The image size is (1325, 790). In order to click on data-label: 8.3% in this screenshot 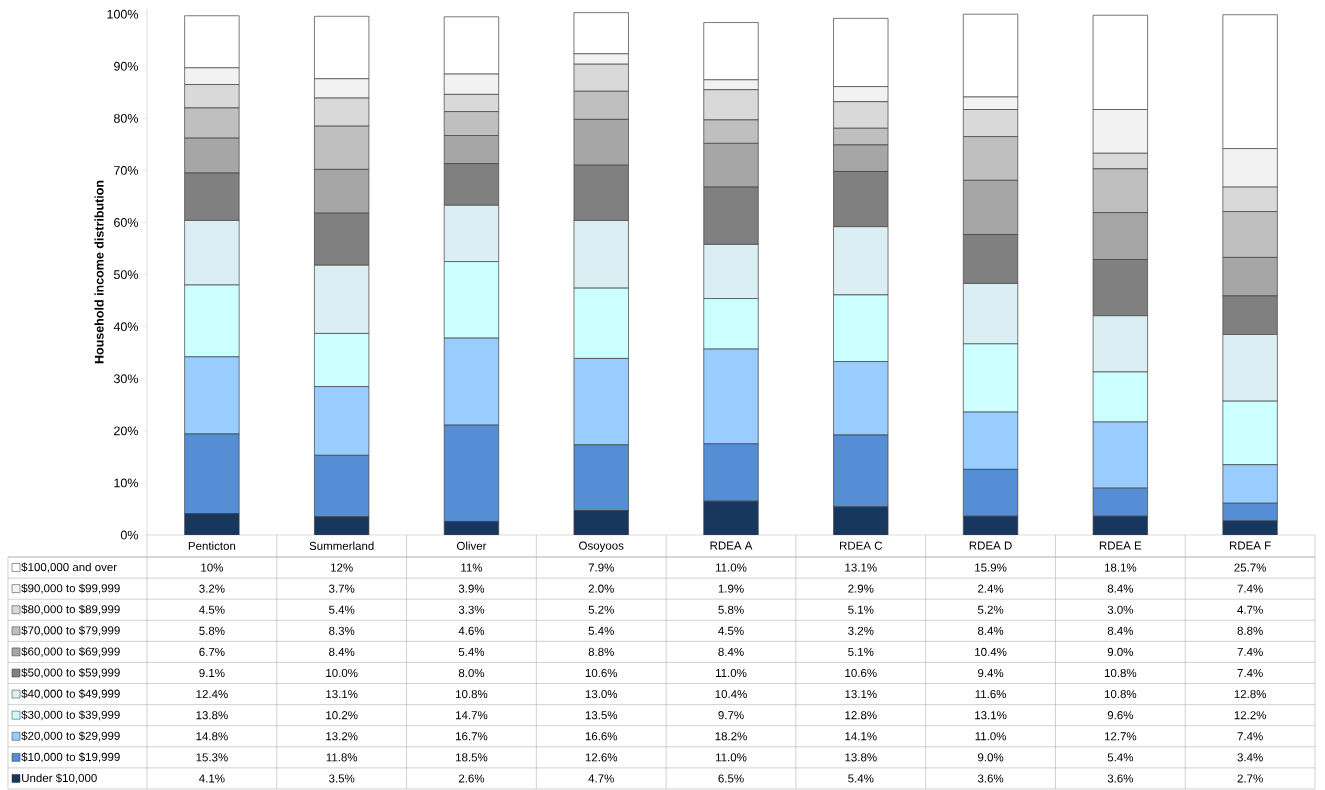, I will do `click(342, 630)`.